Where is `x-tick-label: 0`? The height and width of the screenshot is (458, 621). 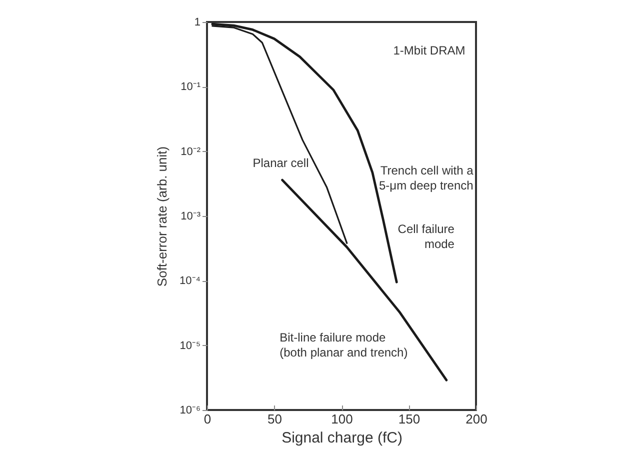 x-tick-label: 0 is located at coordinates (208, 419).